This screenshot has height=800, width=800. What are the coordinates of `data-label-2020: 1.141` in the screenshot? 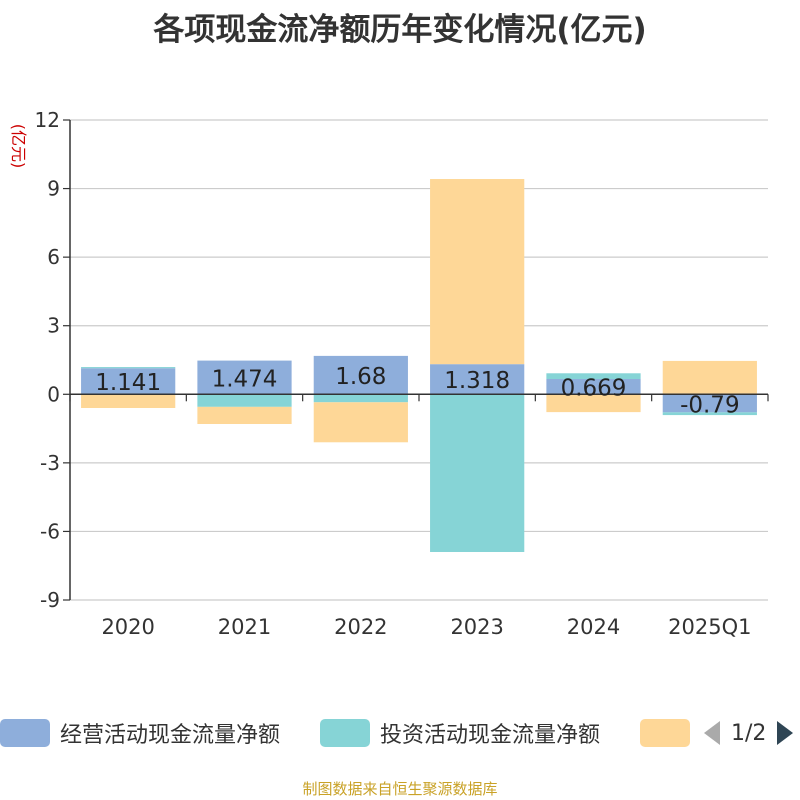 It's located at (128, 383).